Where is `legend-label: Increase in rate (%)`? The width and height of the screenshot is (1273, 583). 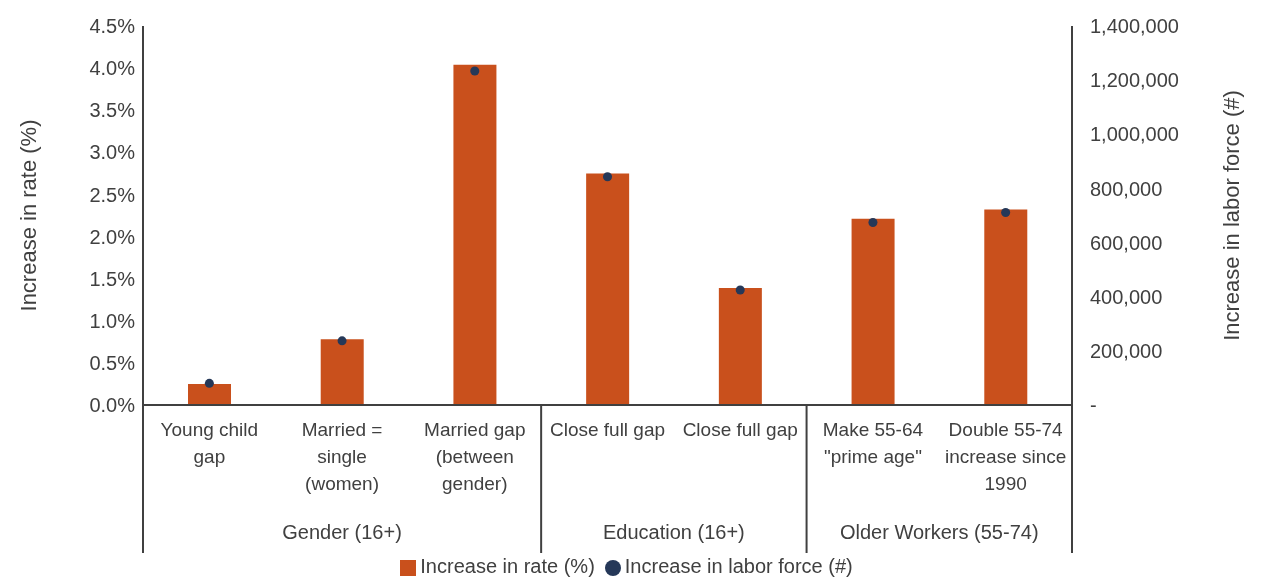 legend-label: Increase in rate (%) is located at coordinates (507, 566).